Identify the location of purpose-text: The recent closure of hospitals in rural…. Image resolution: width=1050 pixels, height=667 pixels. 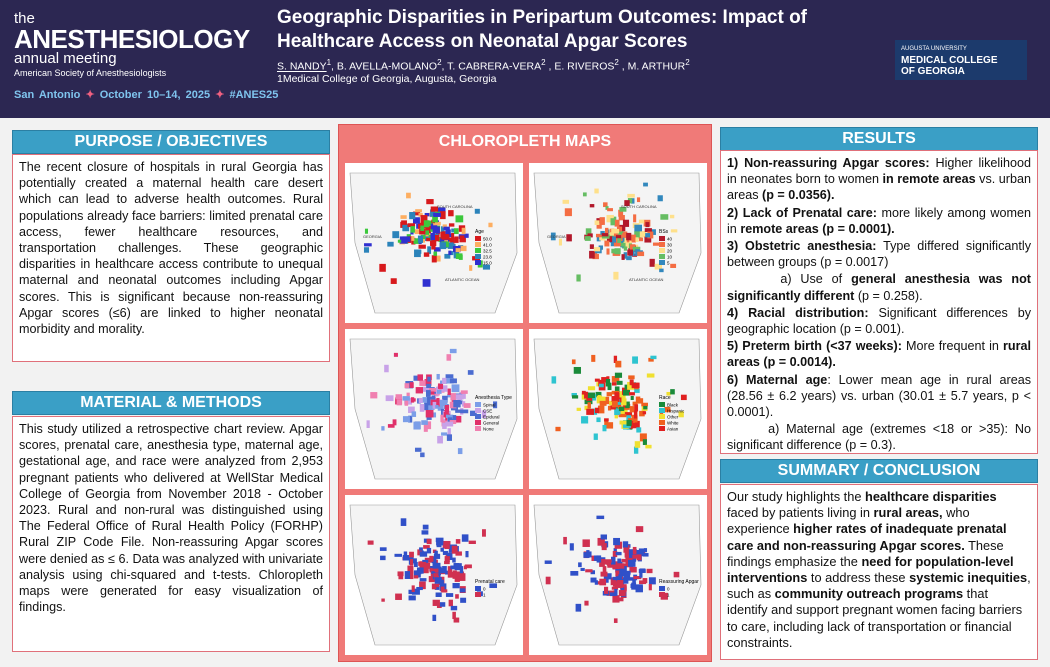
(171, 258).